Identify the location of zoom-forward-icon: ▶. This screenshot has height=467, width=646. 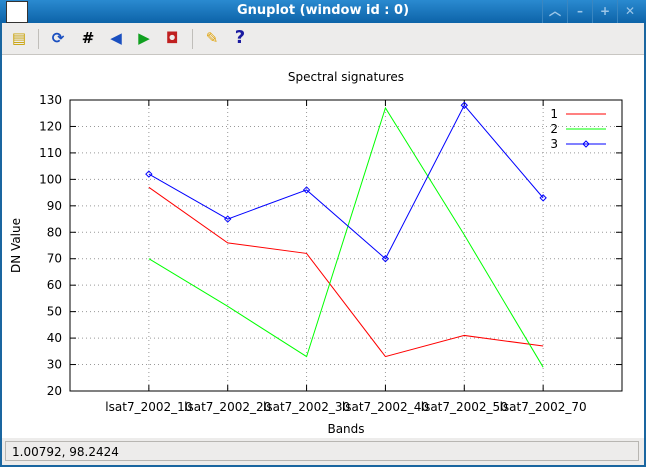
(144, 38).